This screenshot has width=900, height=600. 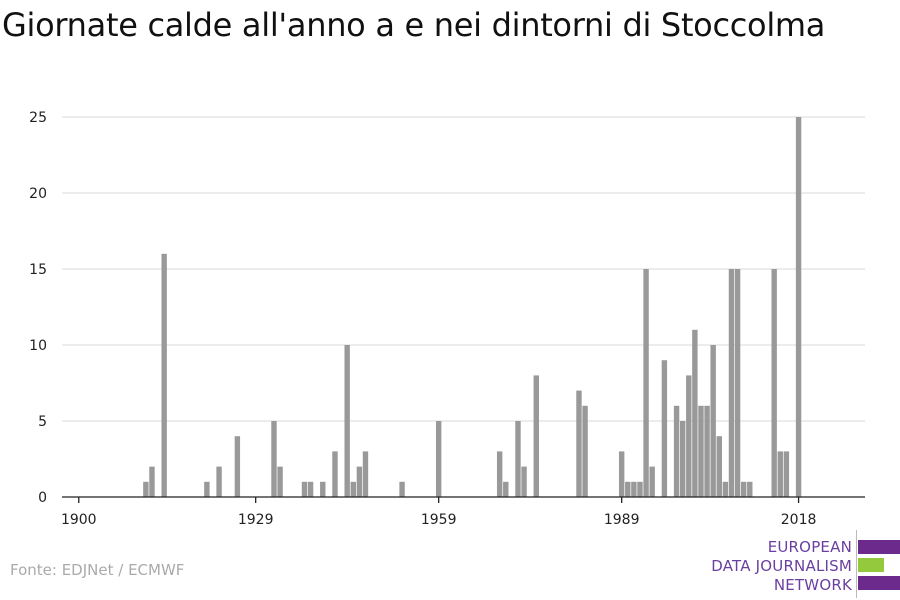 I want to click on logo-green-bar, so click(x=871, y=565).